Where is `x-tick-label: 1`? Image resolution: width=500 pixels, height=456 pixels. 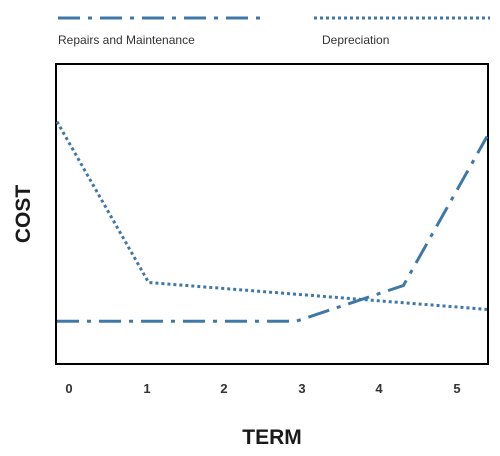
x-tick-label: 1 is located at coordinates (146, 388).